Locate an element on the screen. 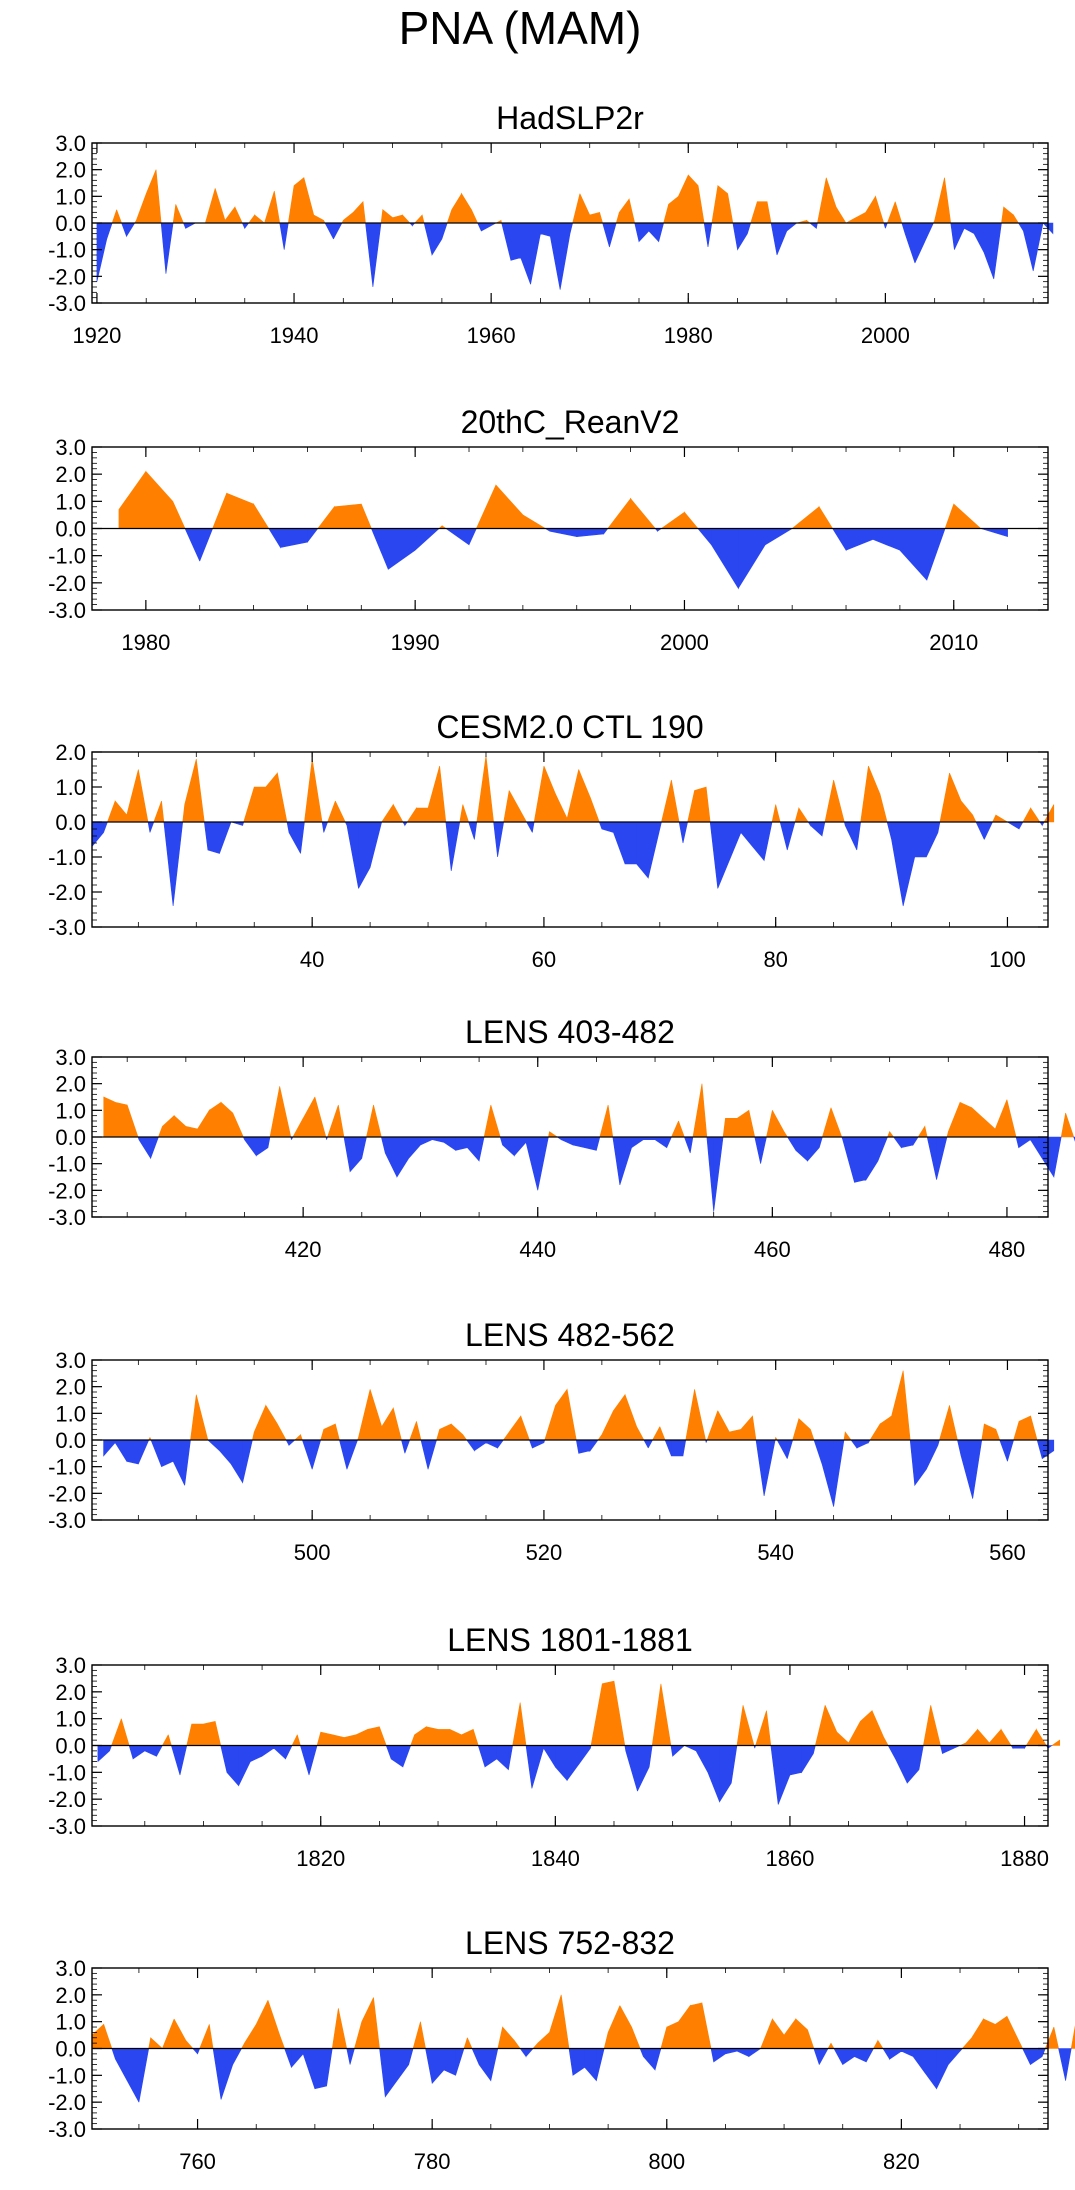 The width and height of the screenshot is (1075, 2190). x-tick-label: 1880 is located at coordinates (1024, 1858).